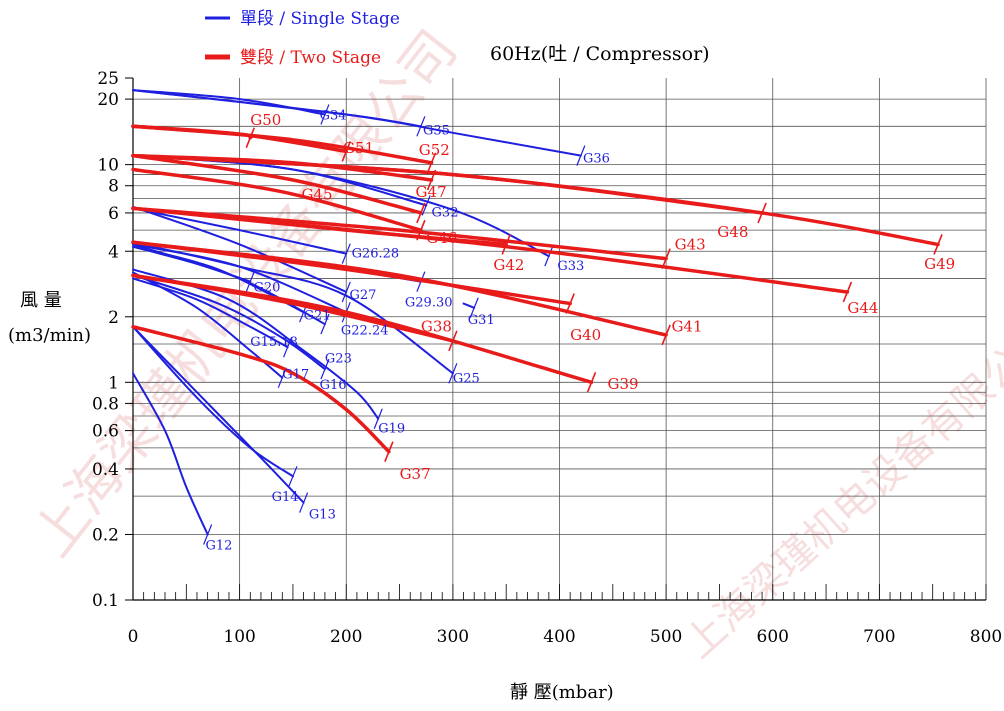  Describe the element at coordinates (391, 429) in the screenshot. I see `curve-label: G19` at that location.